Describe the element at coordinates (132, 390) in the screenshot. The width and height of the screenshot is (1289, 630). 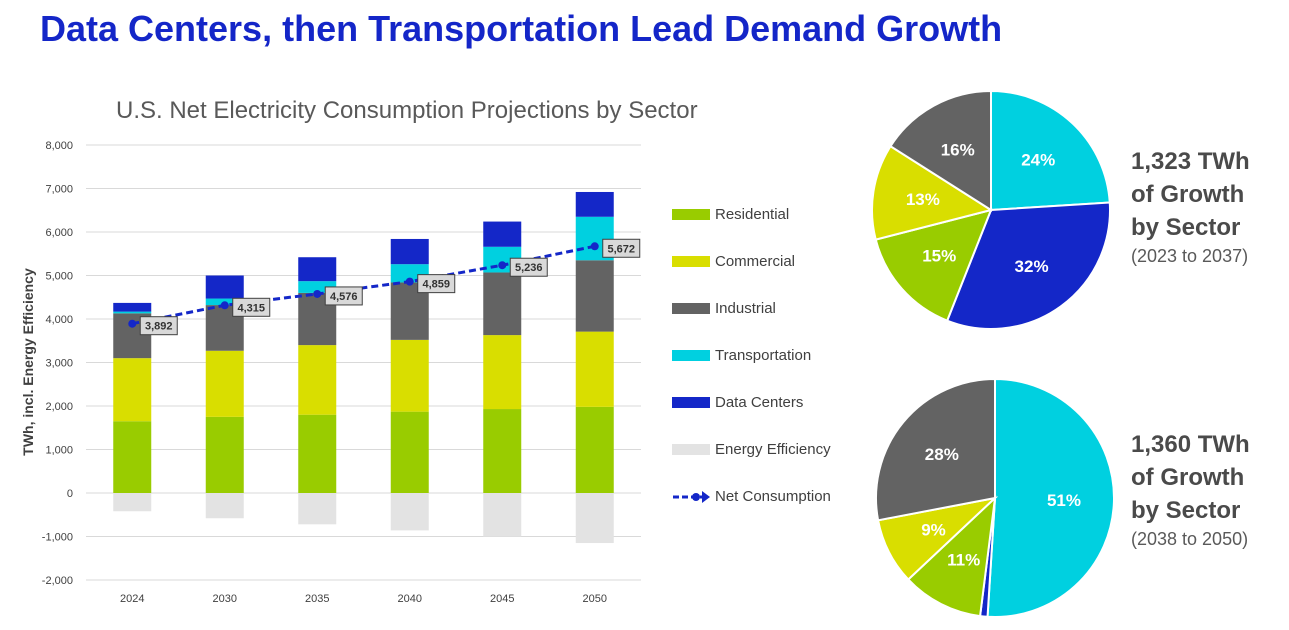
I see `bar-commercial-2024` at that location.